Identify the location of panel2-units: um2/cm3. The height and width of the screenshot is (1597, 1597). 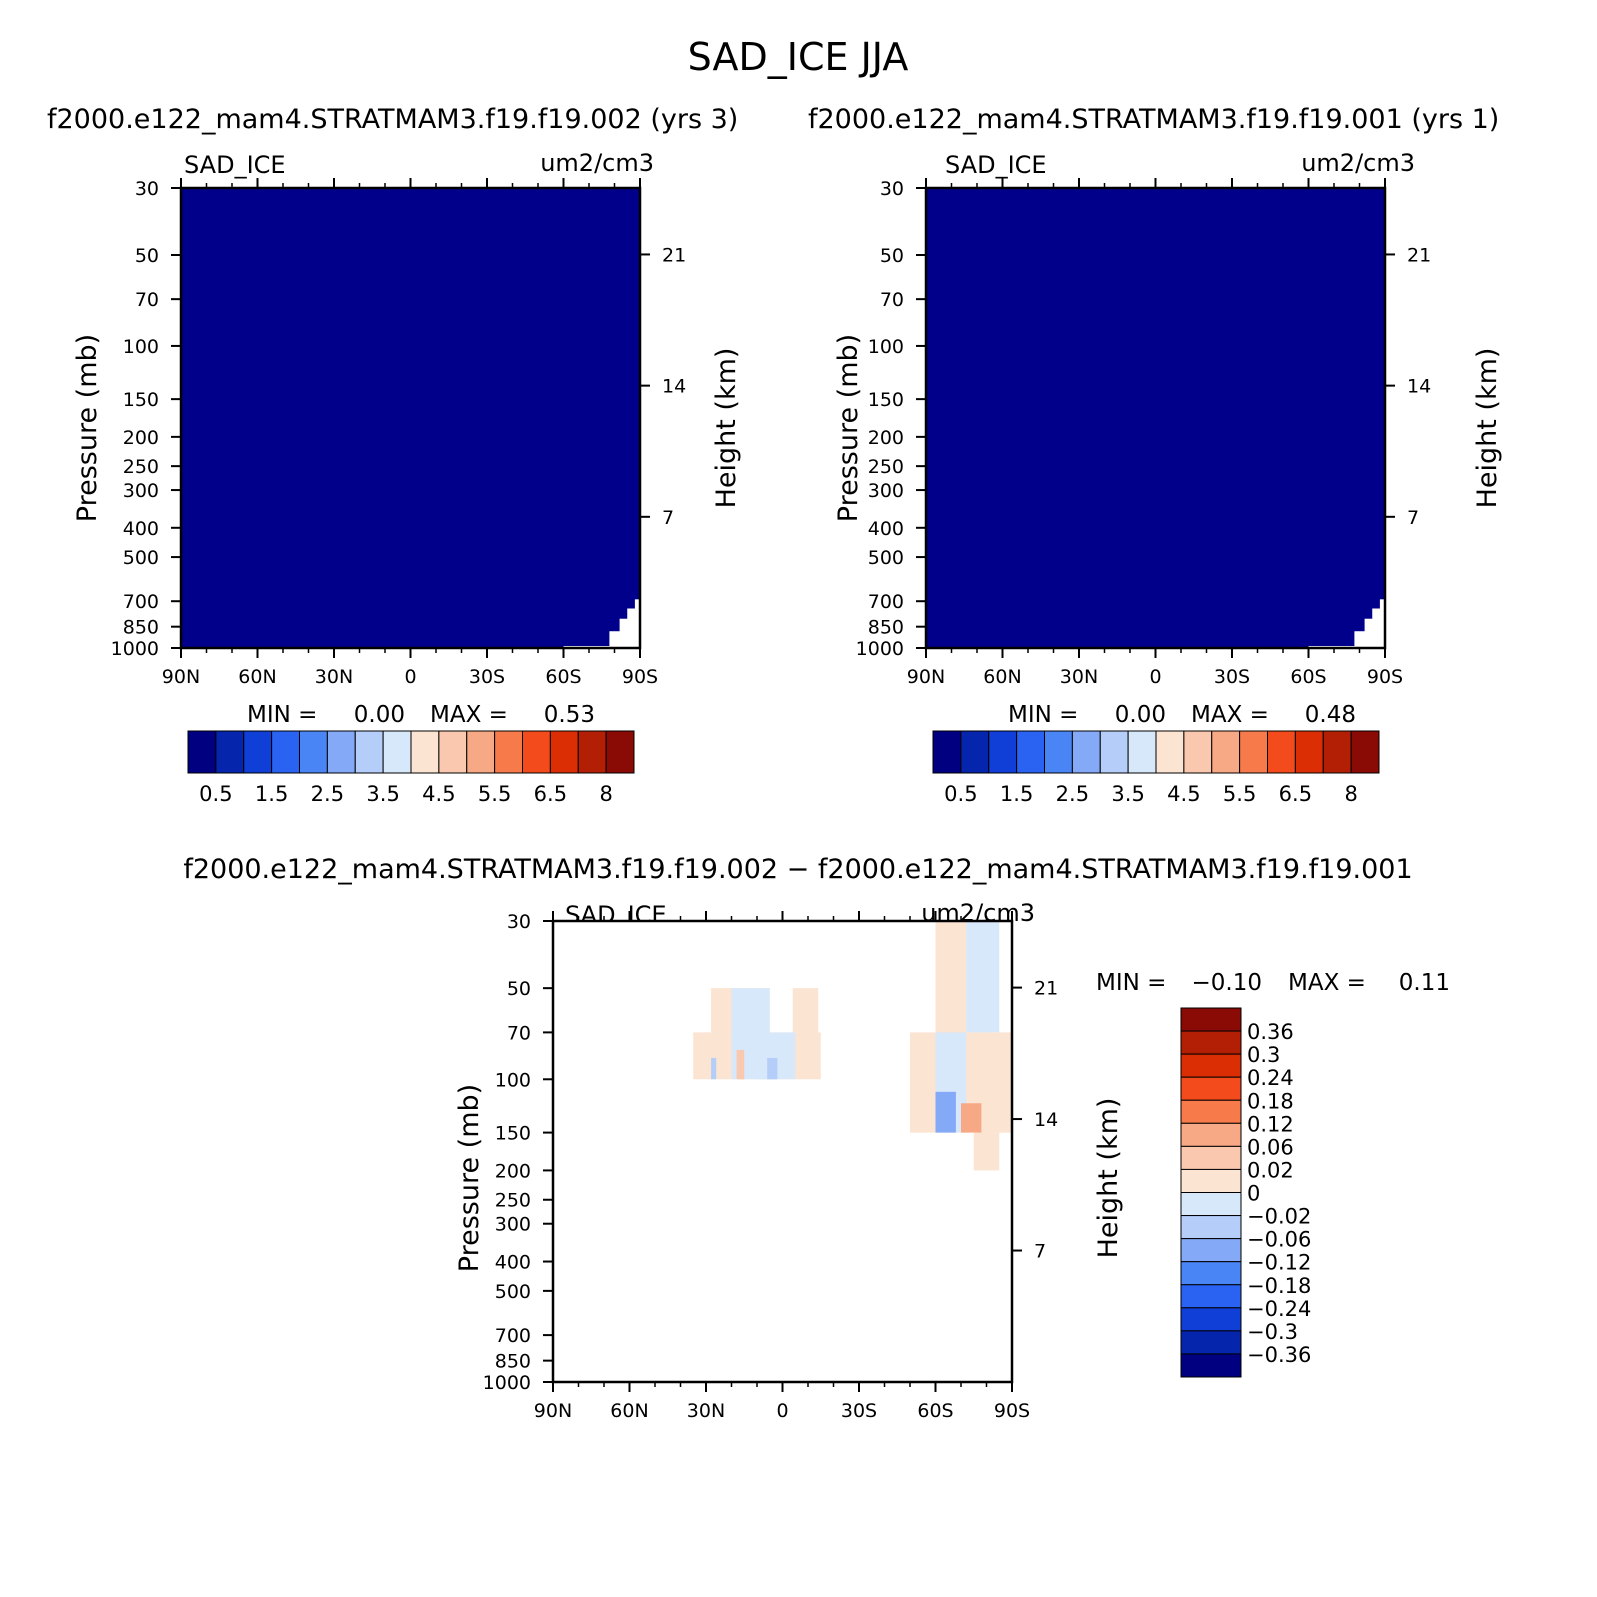
(1358, 163).